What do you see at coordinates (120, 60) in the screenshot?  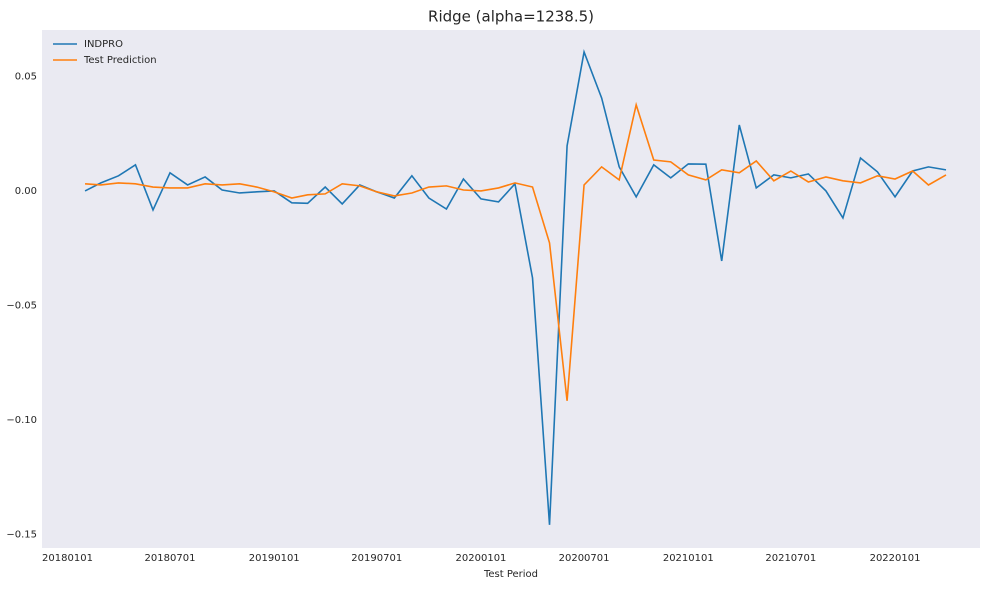 I see `legend-label: Test Prediction` at bounding box center [120, 60].